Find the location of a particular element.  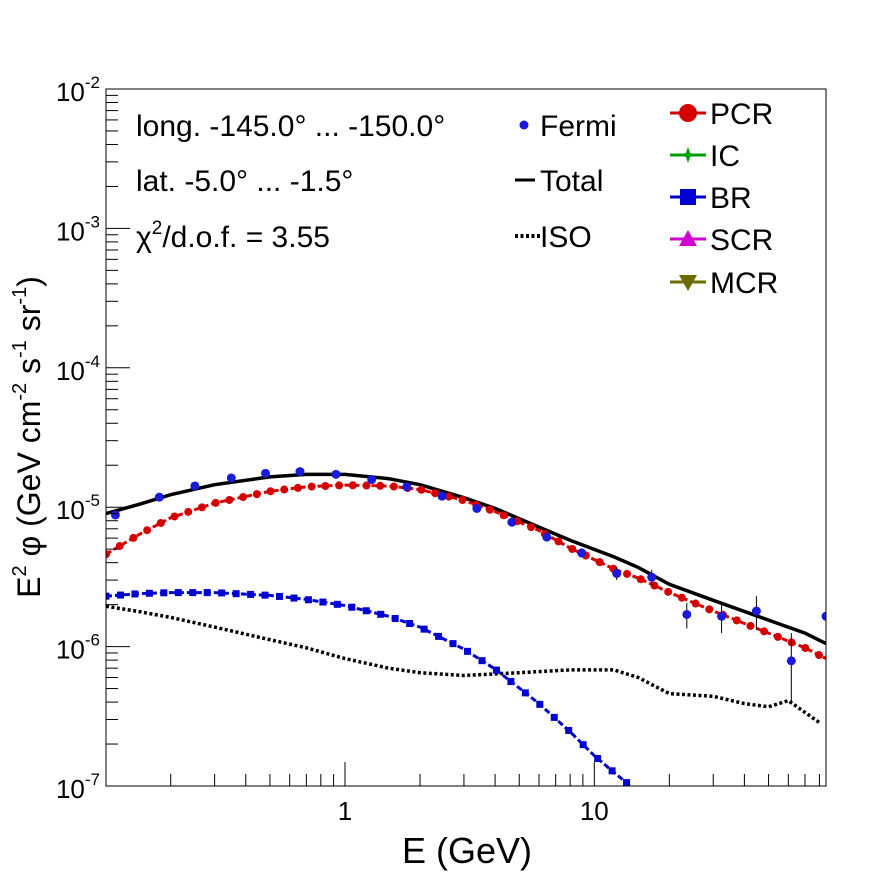

legend-entry-iso: ISO is located at coordinates (553, 237).